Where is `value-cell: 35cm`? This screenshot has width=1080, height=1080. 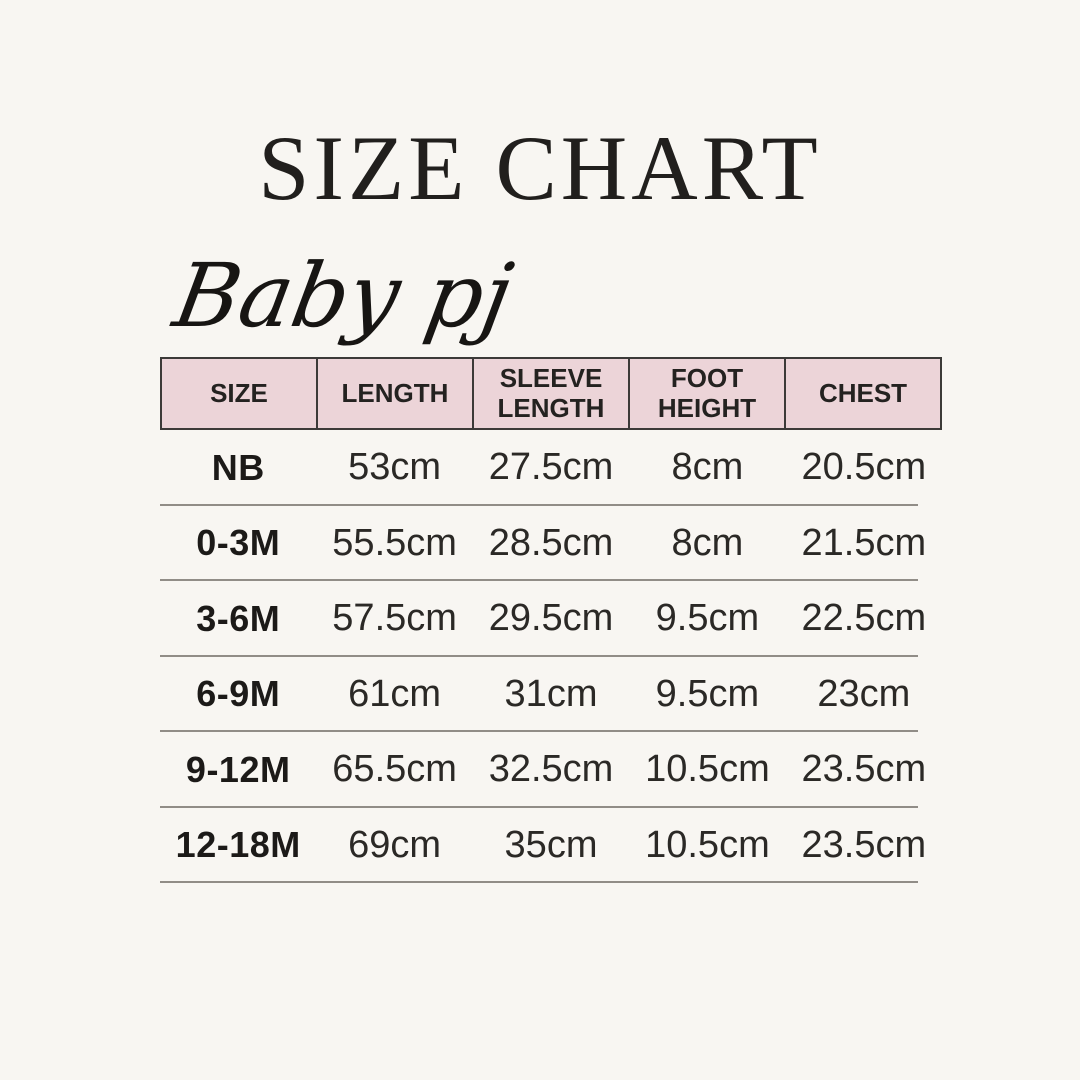 value-cell: 35cm is located at coordinates (551, 844).